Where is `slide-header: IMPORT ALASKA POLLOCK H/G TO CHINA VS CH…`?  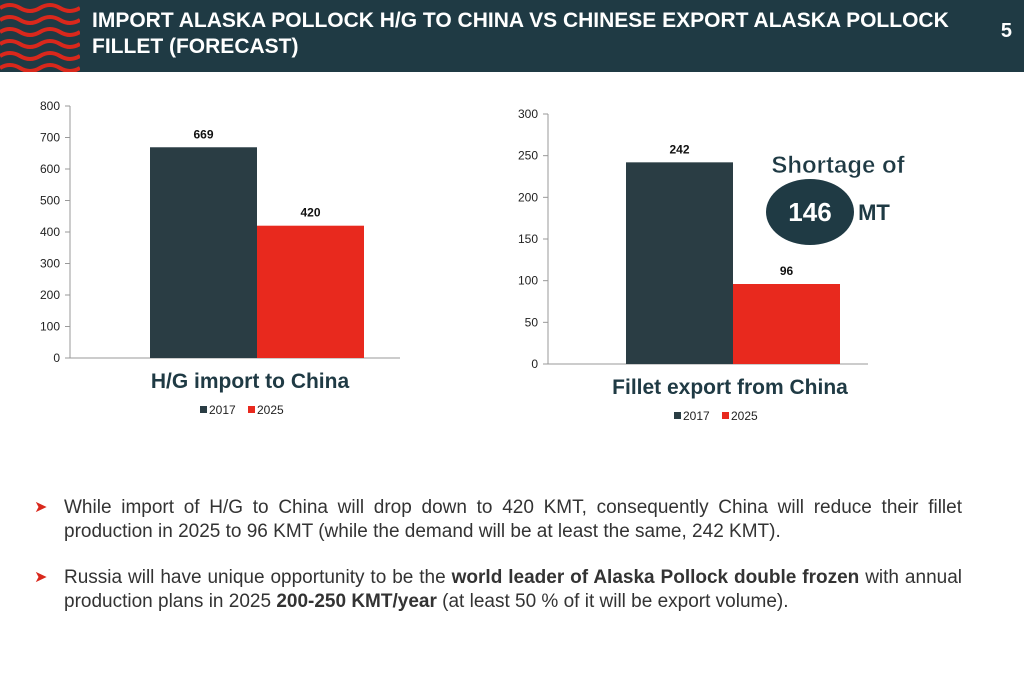 slide-header: IMPORT ALASKA POLLOCK H/G TO CHINA VS CH… is located at coordinates (512, 36).